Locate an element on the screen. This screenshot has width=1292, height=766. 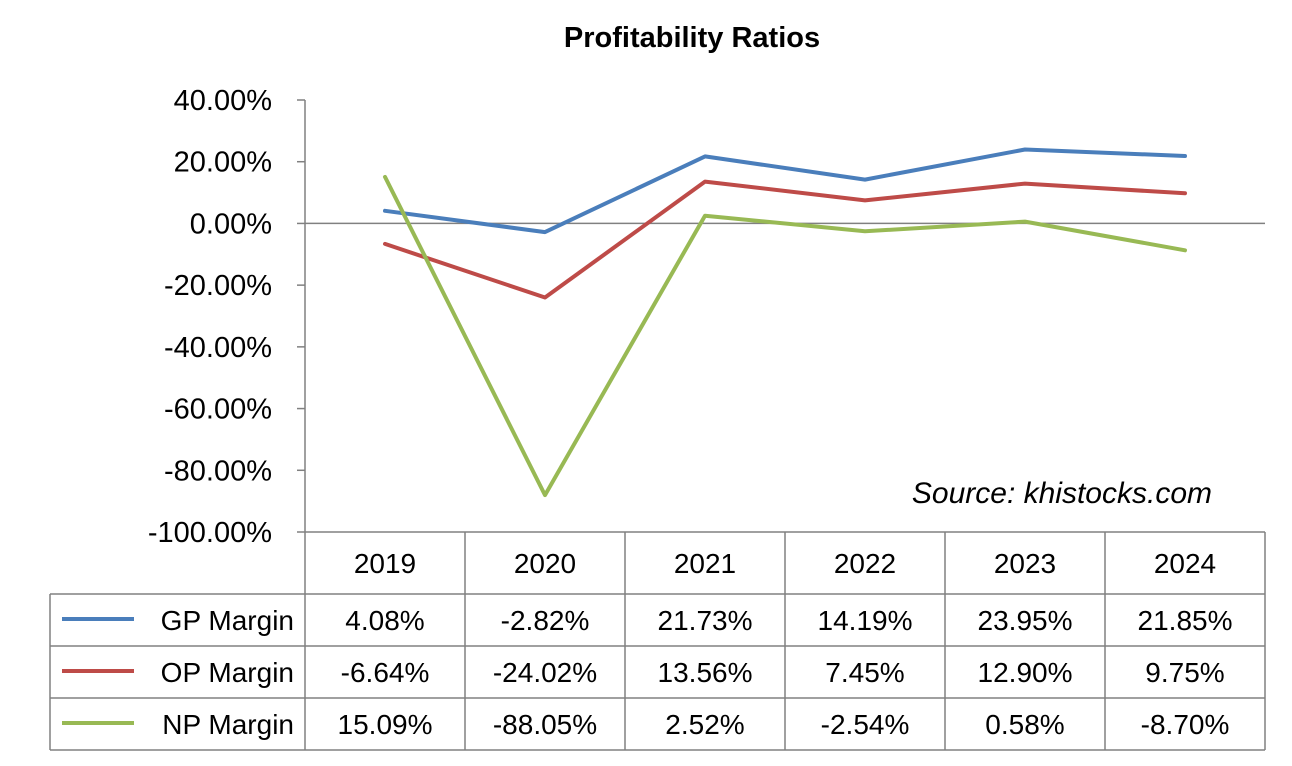
data-label: -24.02% is located at coordinates (545, 672).